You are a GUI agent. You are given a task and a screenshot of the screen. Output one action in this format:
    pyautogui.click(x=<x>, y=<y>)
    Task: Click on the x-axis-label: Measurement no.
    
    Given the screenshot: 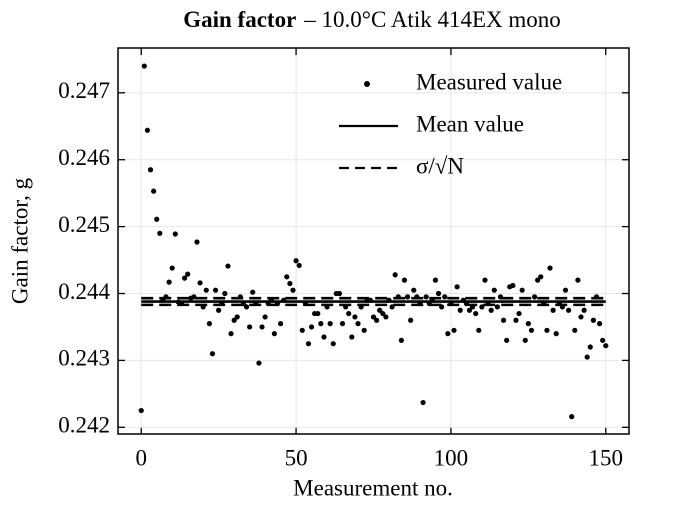 What is the action you would take?
    pyautogui.click(x=373, y=487)
    